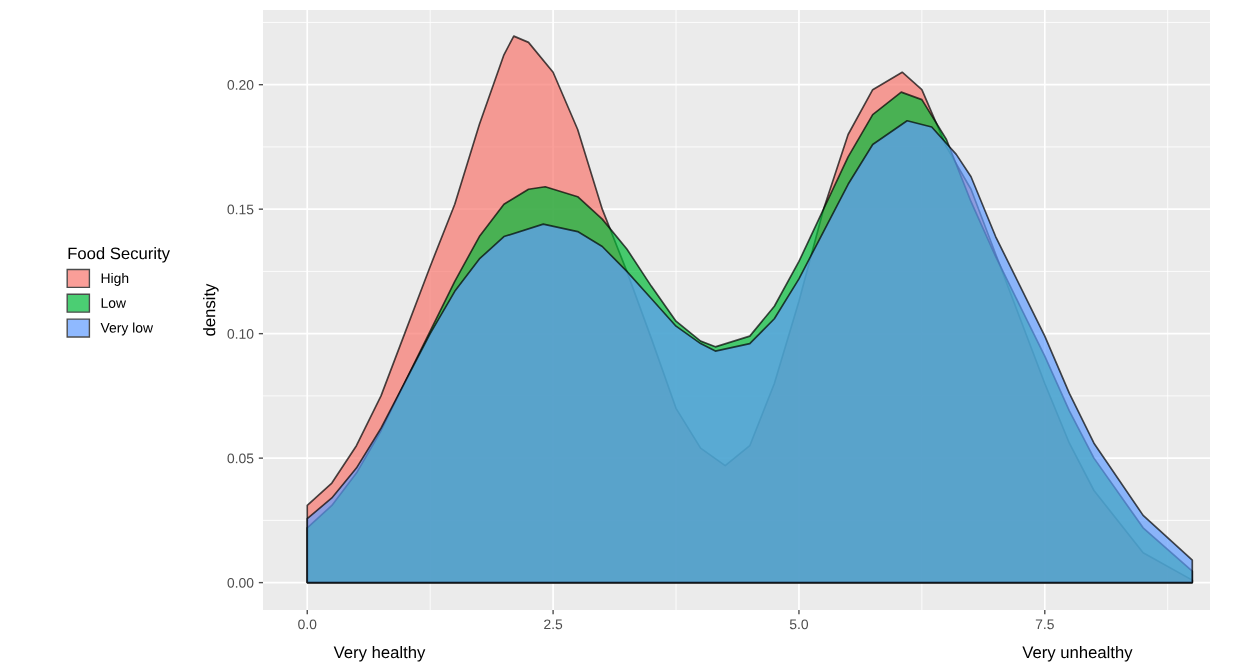  What do you see at coordinates (240, 85) in the screenshot?
I see `y-tick-label: 0.20` at bounding box center [240, 85].